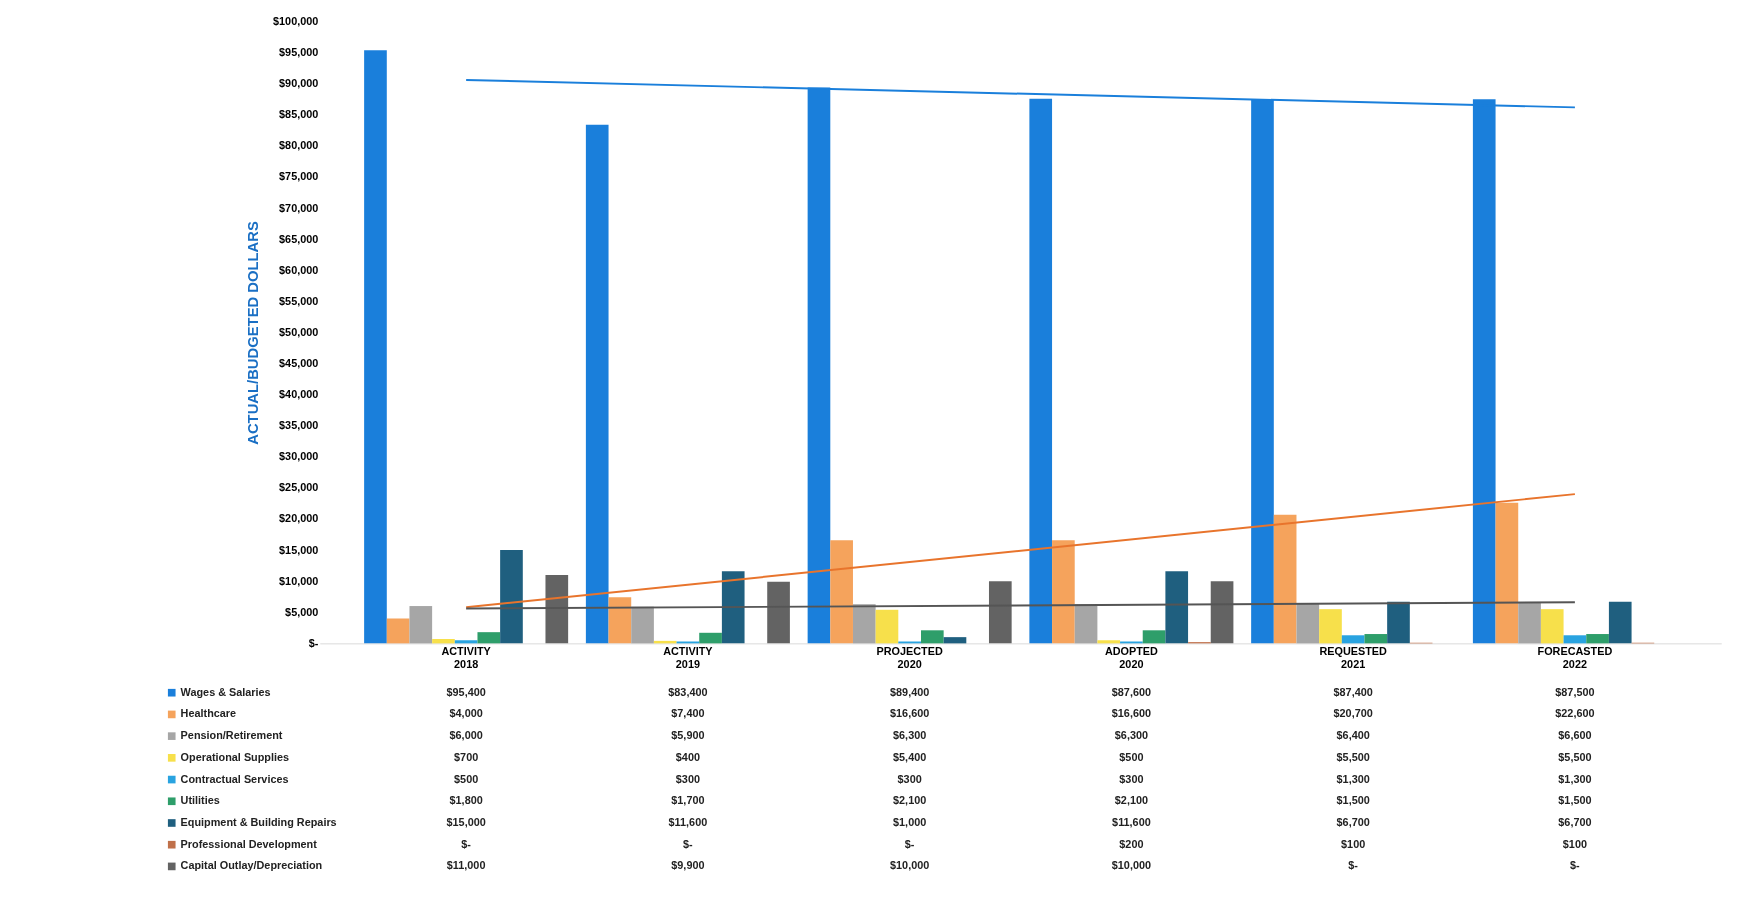 The width and height of the screenshot is (1741, 915). Describe the element at coordinates (910, 735) in the screenshot. I see `data-label: $6,300` at that location.